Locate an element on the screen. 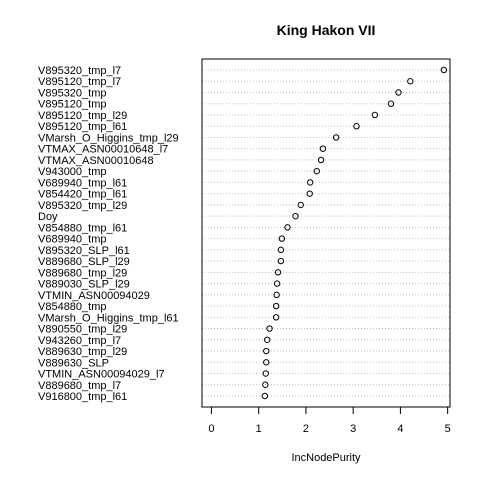 Image resolution: width=480 pixels, height=480 pixels. variable-label: VTMIN_ASN00094029 is located at coordinates (94, 296).